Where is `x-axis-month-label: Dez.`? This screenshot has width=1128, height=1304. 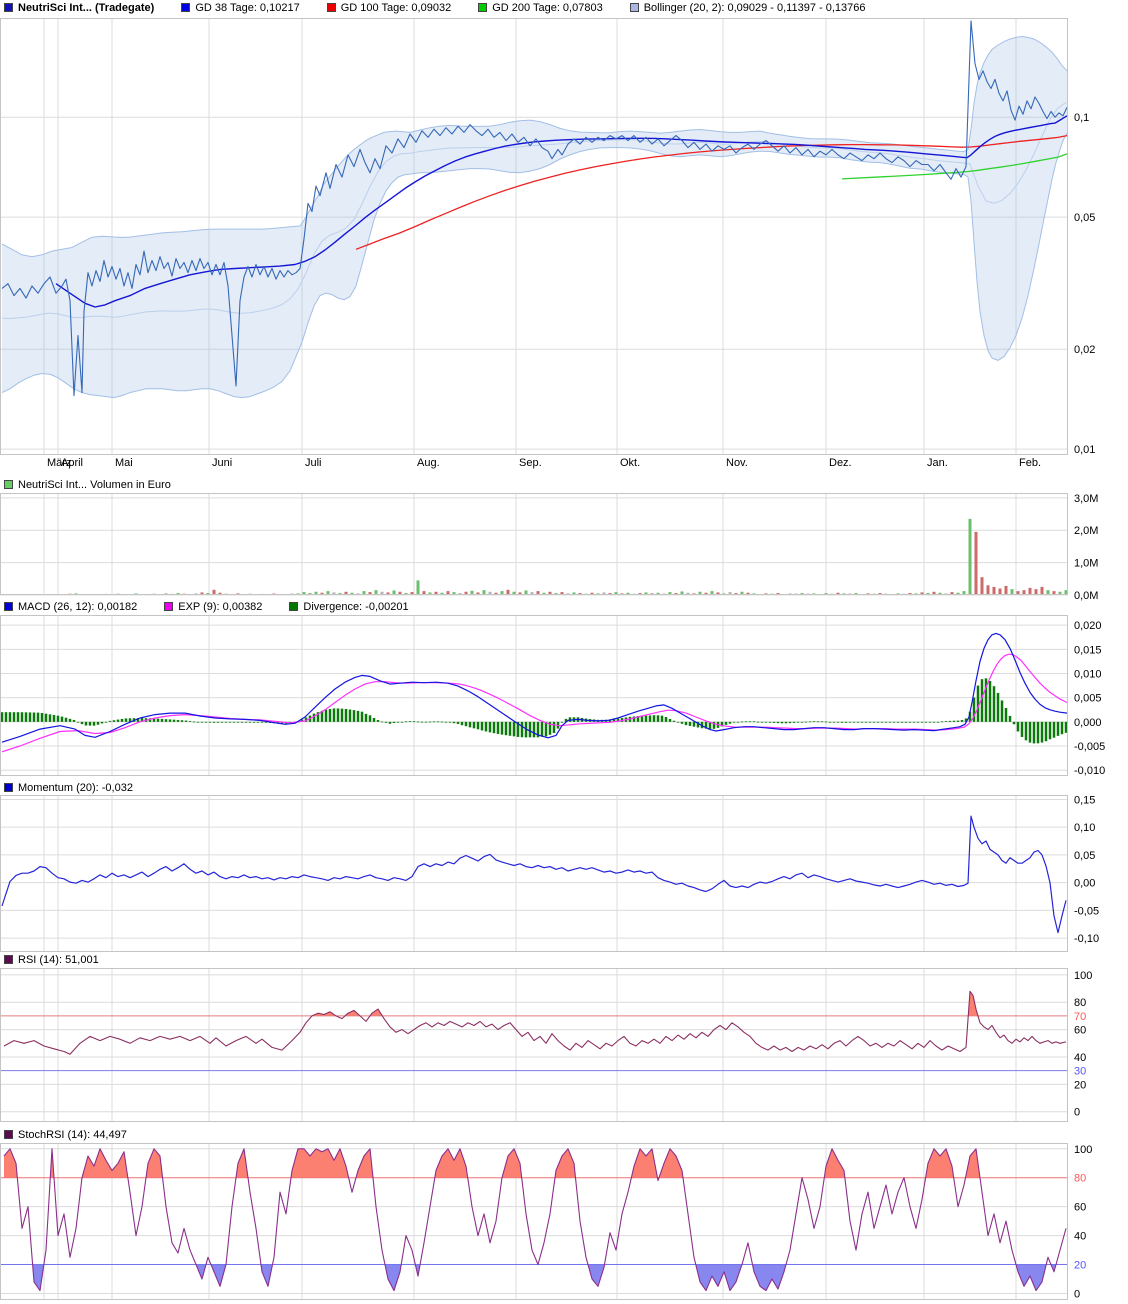
x-axis-month-label: Dez. is located at coordinates (840, 463).